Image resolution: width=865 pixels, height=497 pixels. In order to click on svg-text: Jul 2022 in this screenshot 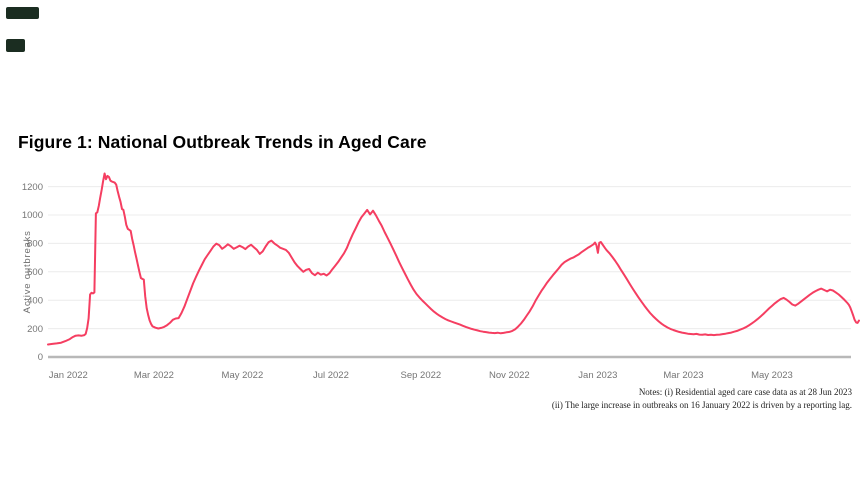, I will do `click(331, 375)`.